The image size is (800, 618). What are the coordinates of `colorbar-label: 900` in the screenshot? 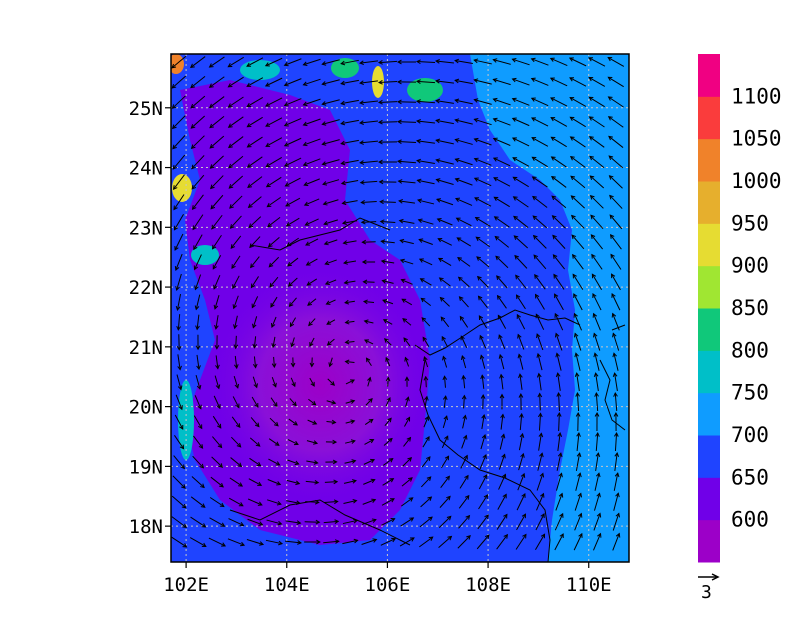 It's located at (750, 266).